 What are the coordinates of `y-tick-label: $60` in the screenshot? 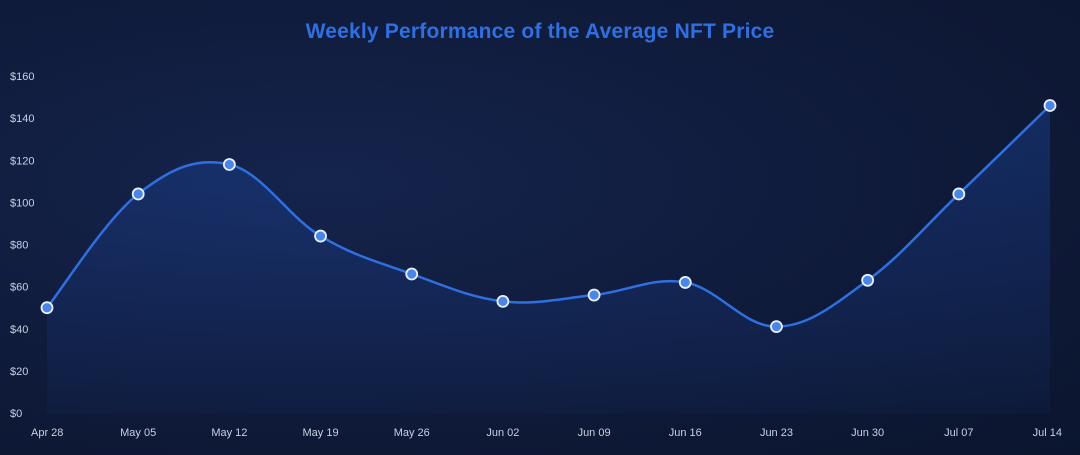 It's located at (19, 288).